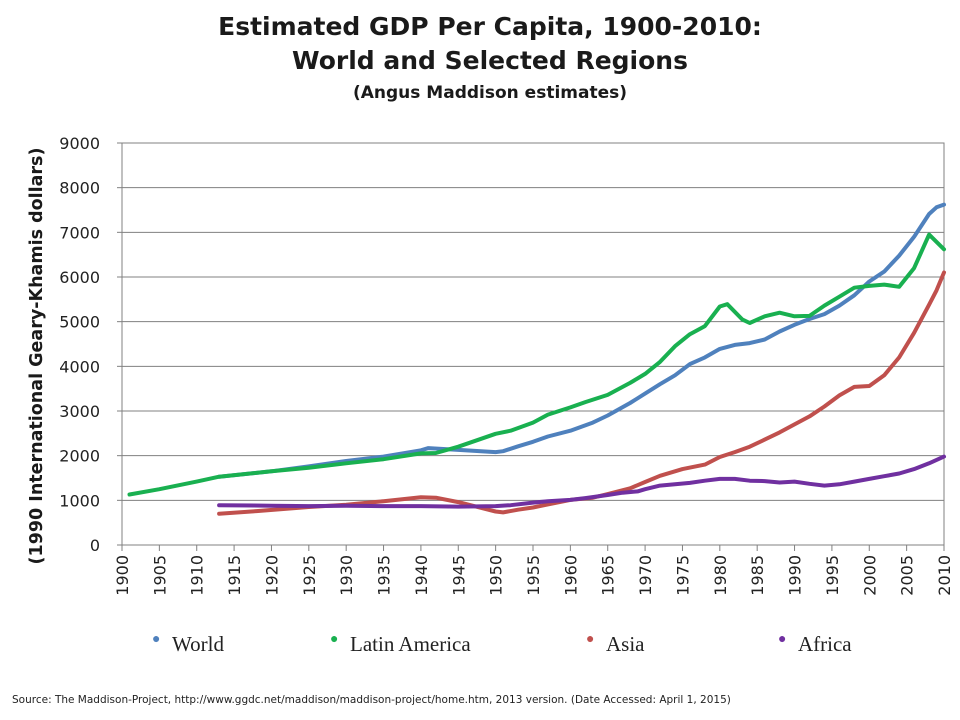 This screenshot has height=720, width=960. What do you see at coordinates (944, 575) in the screenshot?
I see `x-tick-label: 2010` at bounding box center [944, 575].